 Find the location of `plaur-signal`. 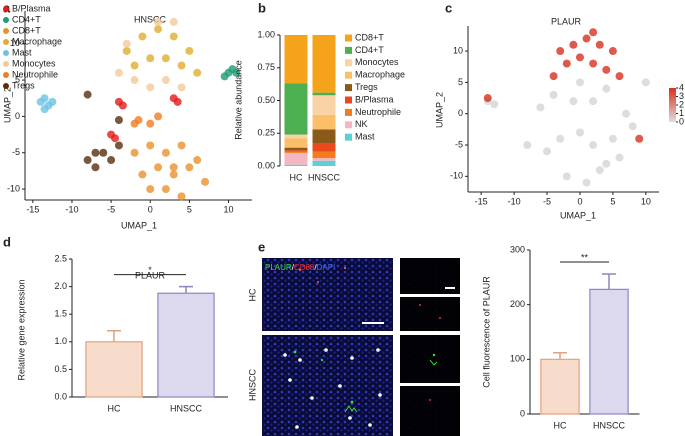

plaur-signal is located at coordinates (365, 381).